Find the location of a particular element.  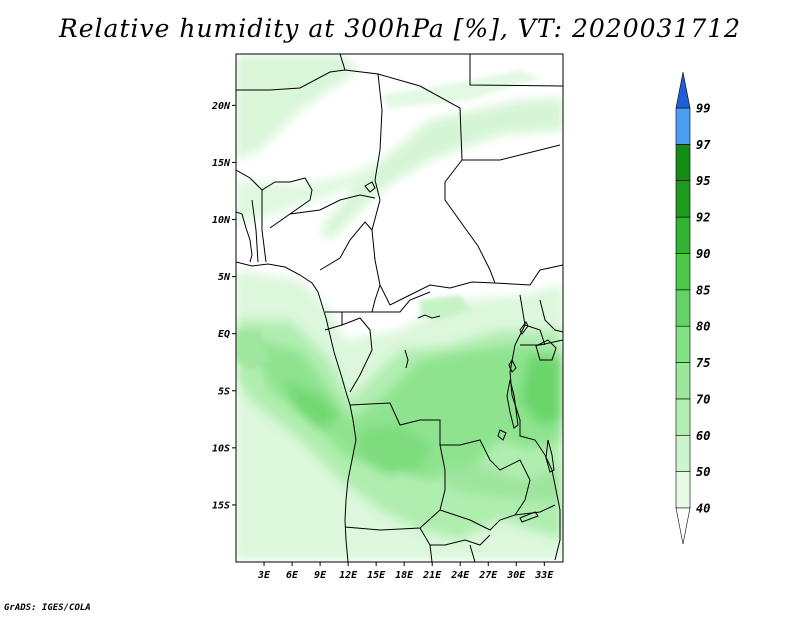

lake-tanganyika is located at coordinates (512, 404).